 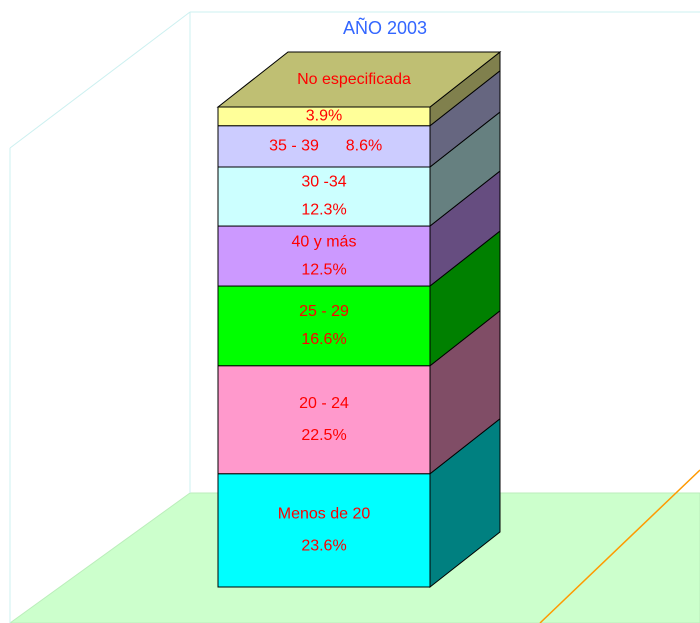 I want to click on value-label: 16.6%, so click(x=323, y=339).